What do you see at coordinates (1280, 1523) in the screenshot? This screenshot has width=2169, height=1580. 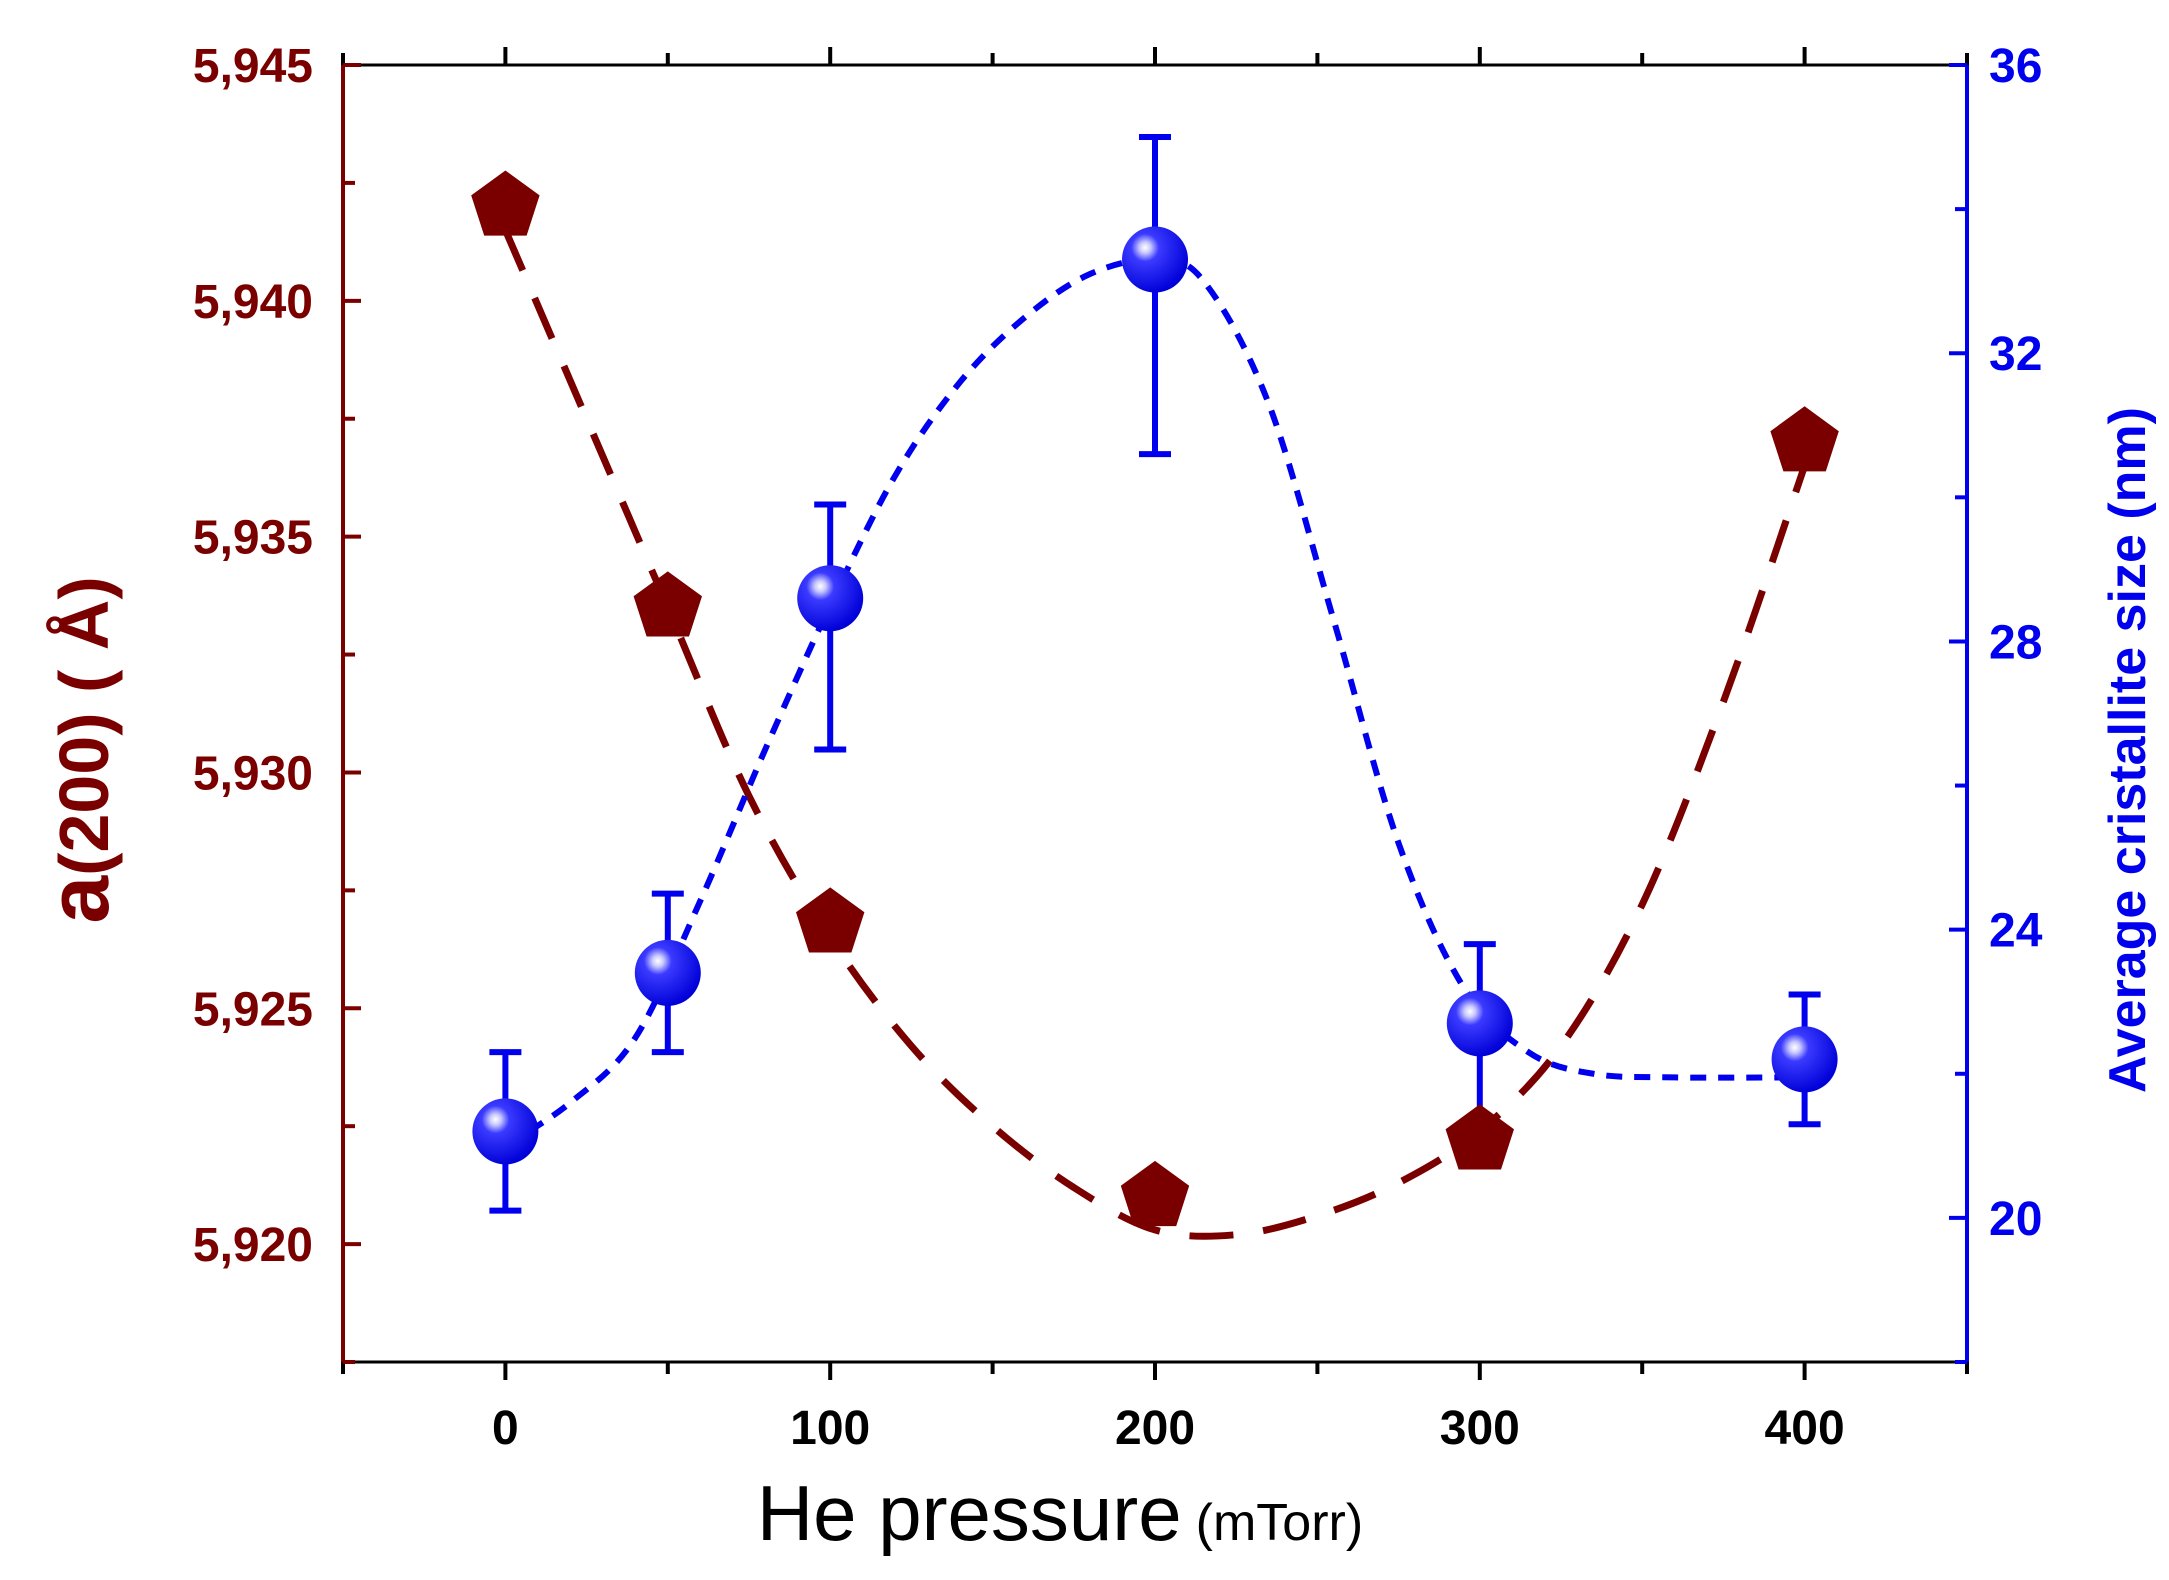 I see `x-axis-title-unit: (mTorr)` at bounding box center [1280, 1523].